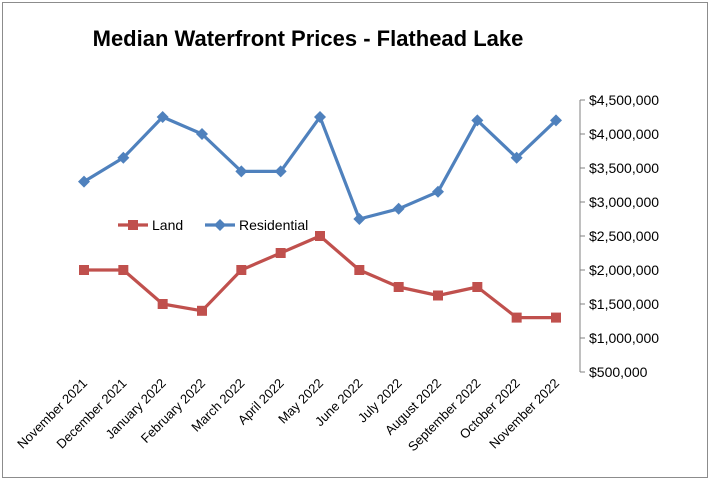 This screenshot has width=714, height=484. I want to click on x-tick-label: November 2021, so click(52, 414).